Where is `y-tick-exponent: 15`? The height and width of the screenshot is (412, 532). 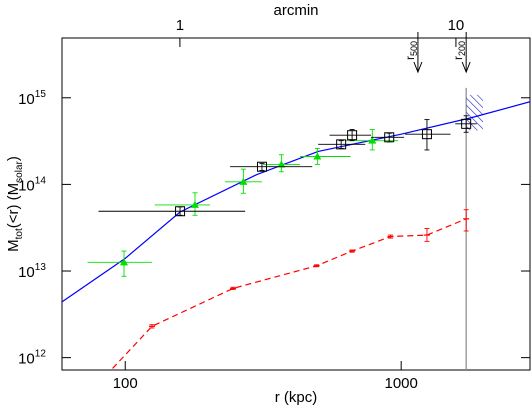 y-tick-exponent: 15 is located at coordinates (41, 94).